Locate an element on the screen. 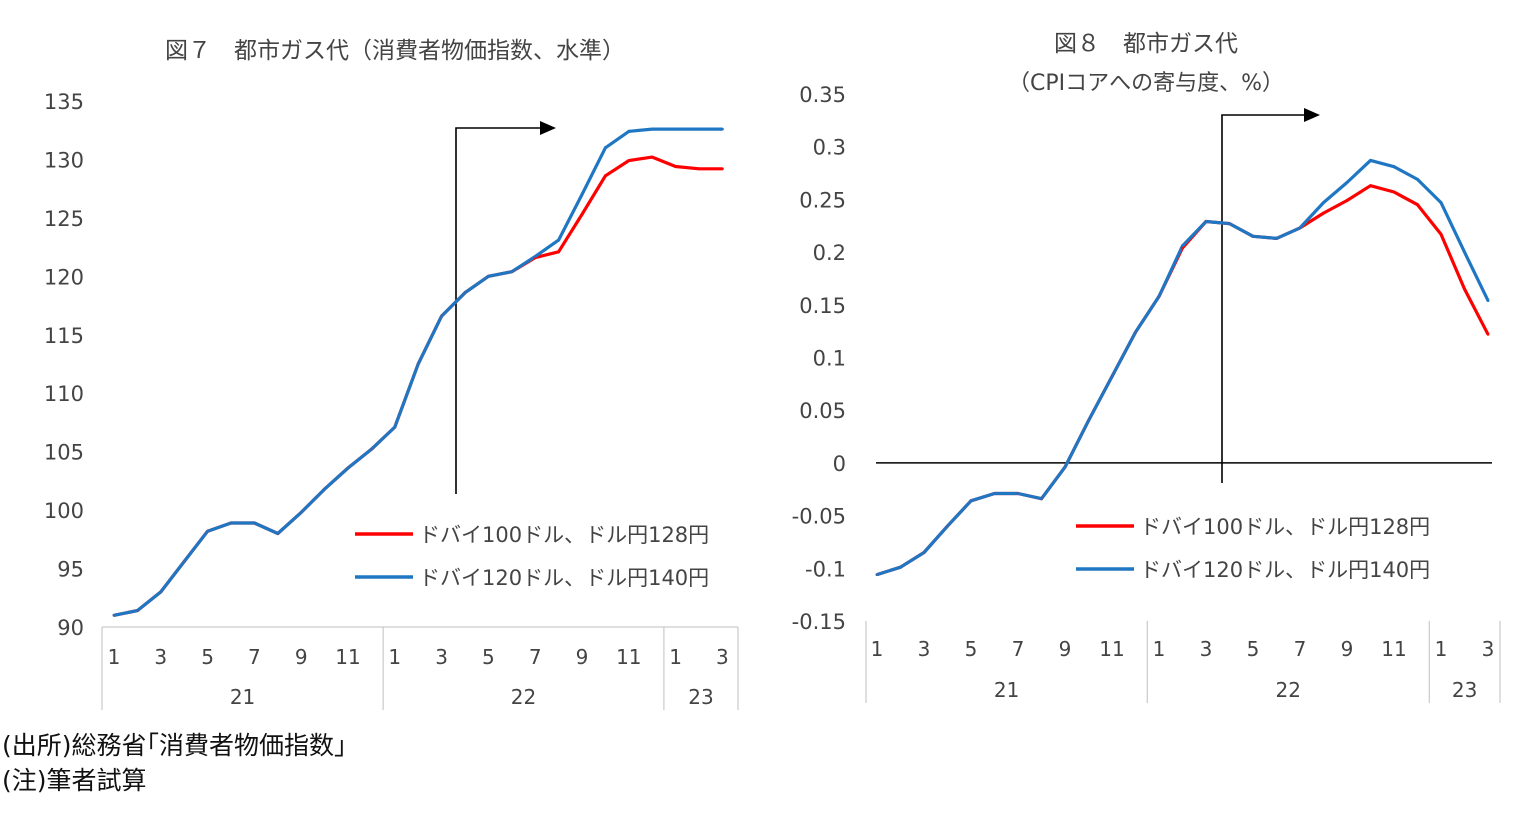 Image resolution: width=1536 pixels, height=826 pixels. y-tick-label: 0.05 is located at coordinates (822, 411).